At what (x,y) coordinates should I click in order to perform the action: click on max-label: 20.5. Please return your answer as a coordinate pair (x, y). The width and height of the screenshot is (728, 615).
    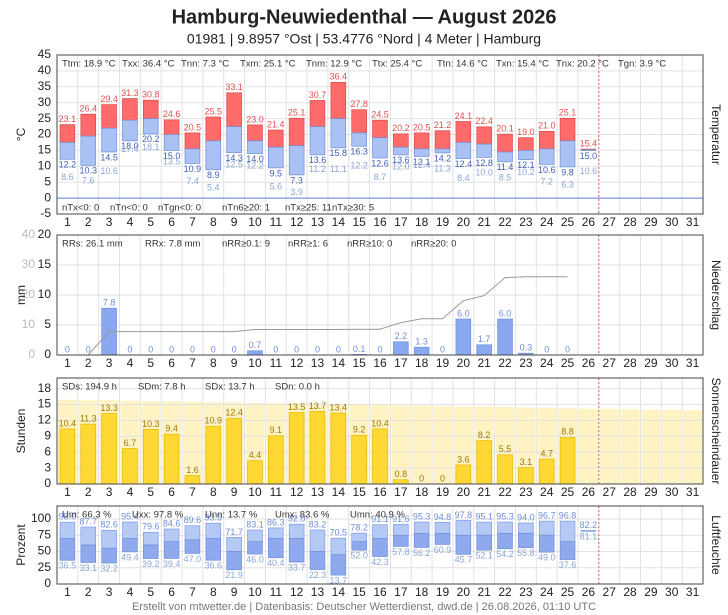
    Looking at the image, I should click on (422, 127).